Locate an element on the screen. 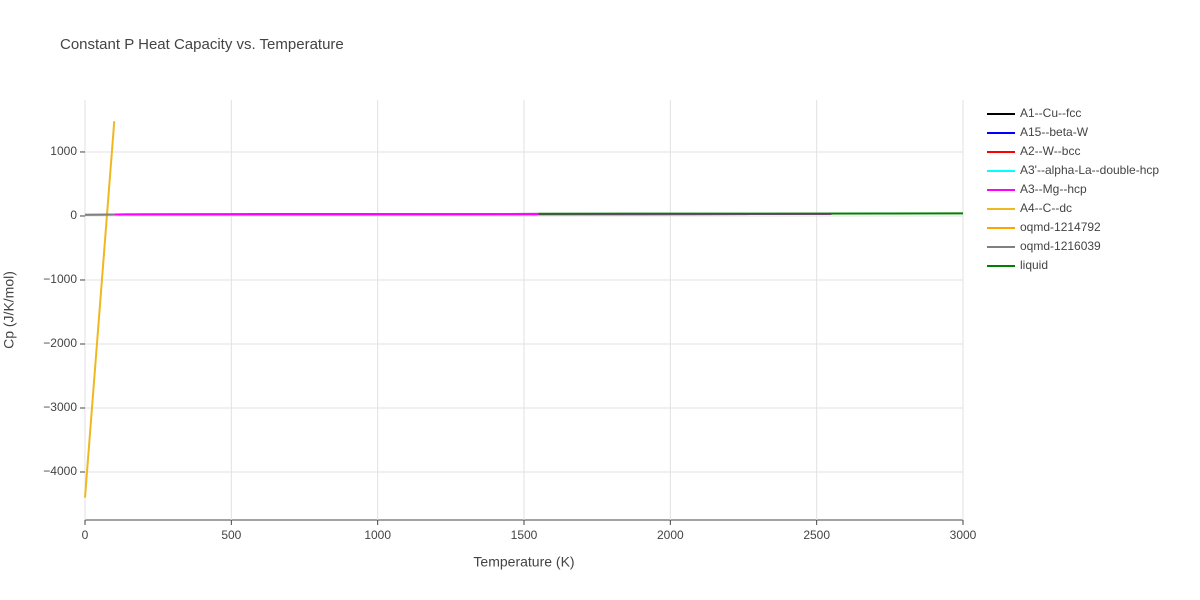  x-tick-label: 1500 is located at coordinates (524, 535).